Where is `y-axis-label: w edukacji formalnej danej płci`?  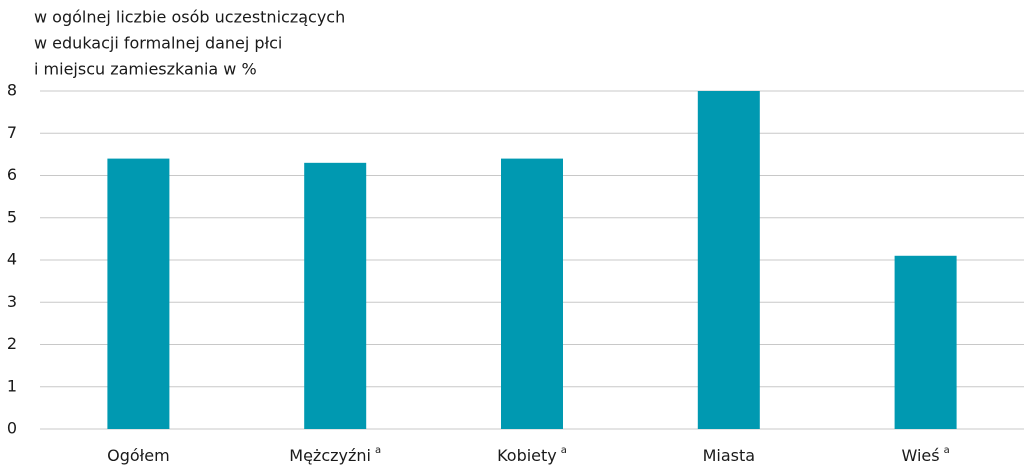 y-axis-label: w edukacji formalnej danej płci is located at coordinates (158, 43).